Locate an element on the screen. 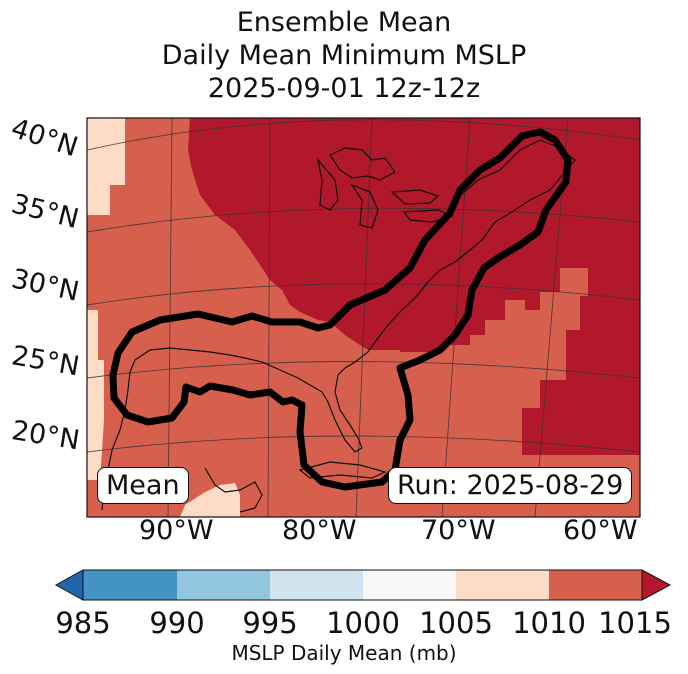  colorbar-label: MSLP Daily Mean (mb) is located at coordinates (344, 653).